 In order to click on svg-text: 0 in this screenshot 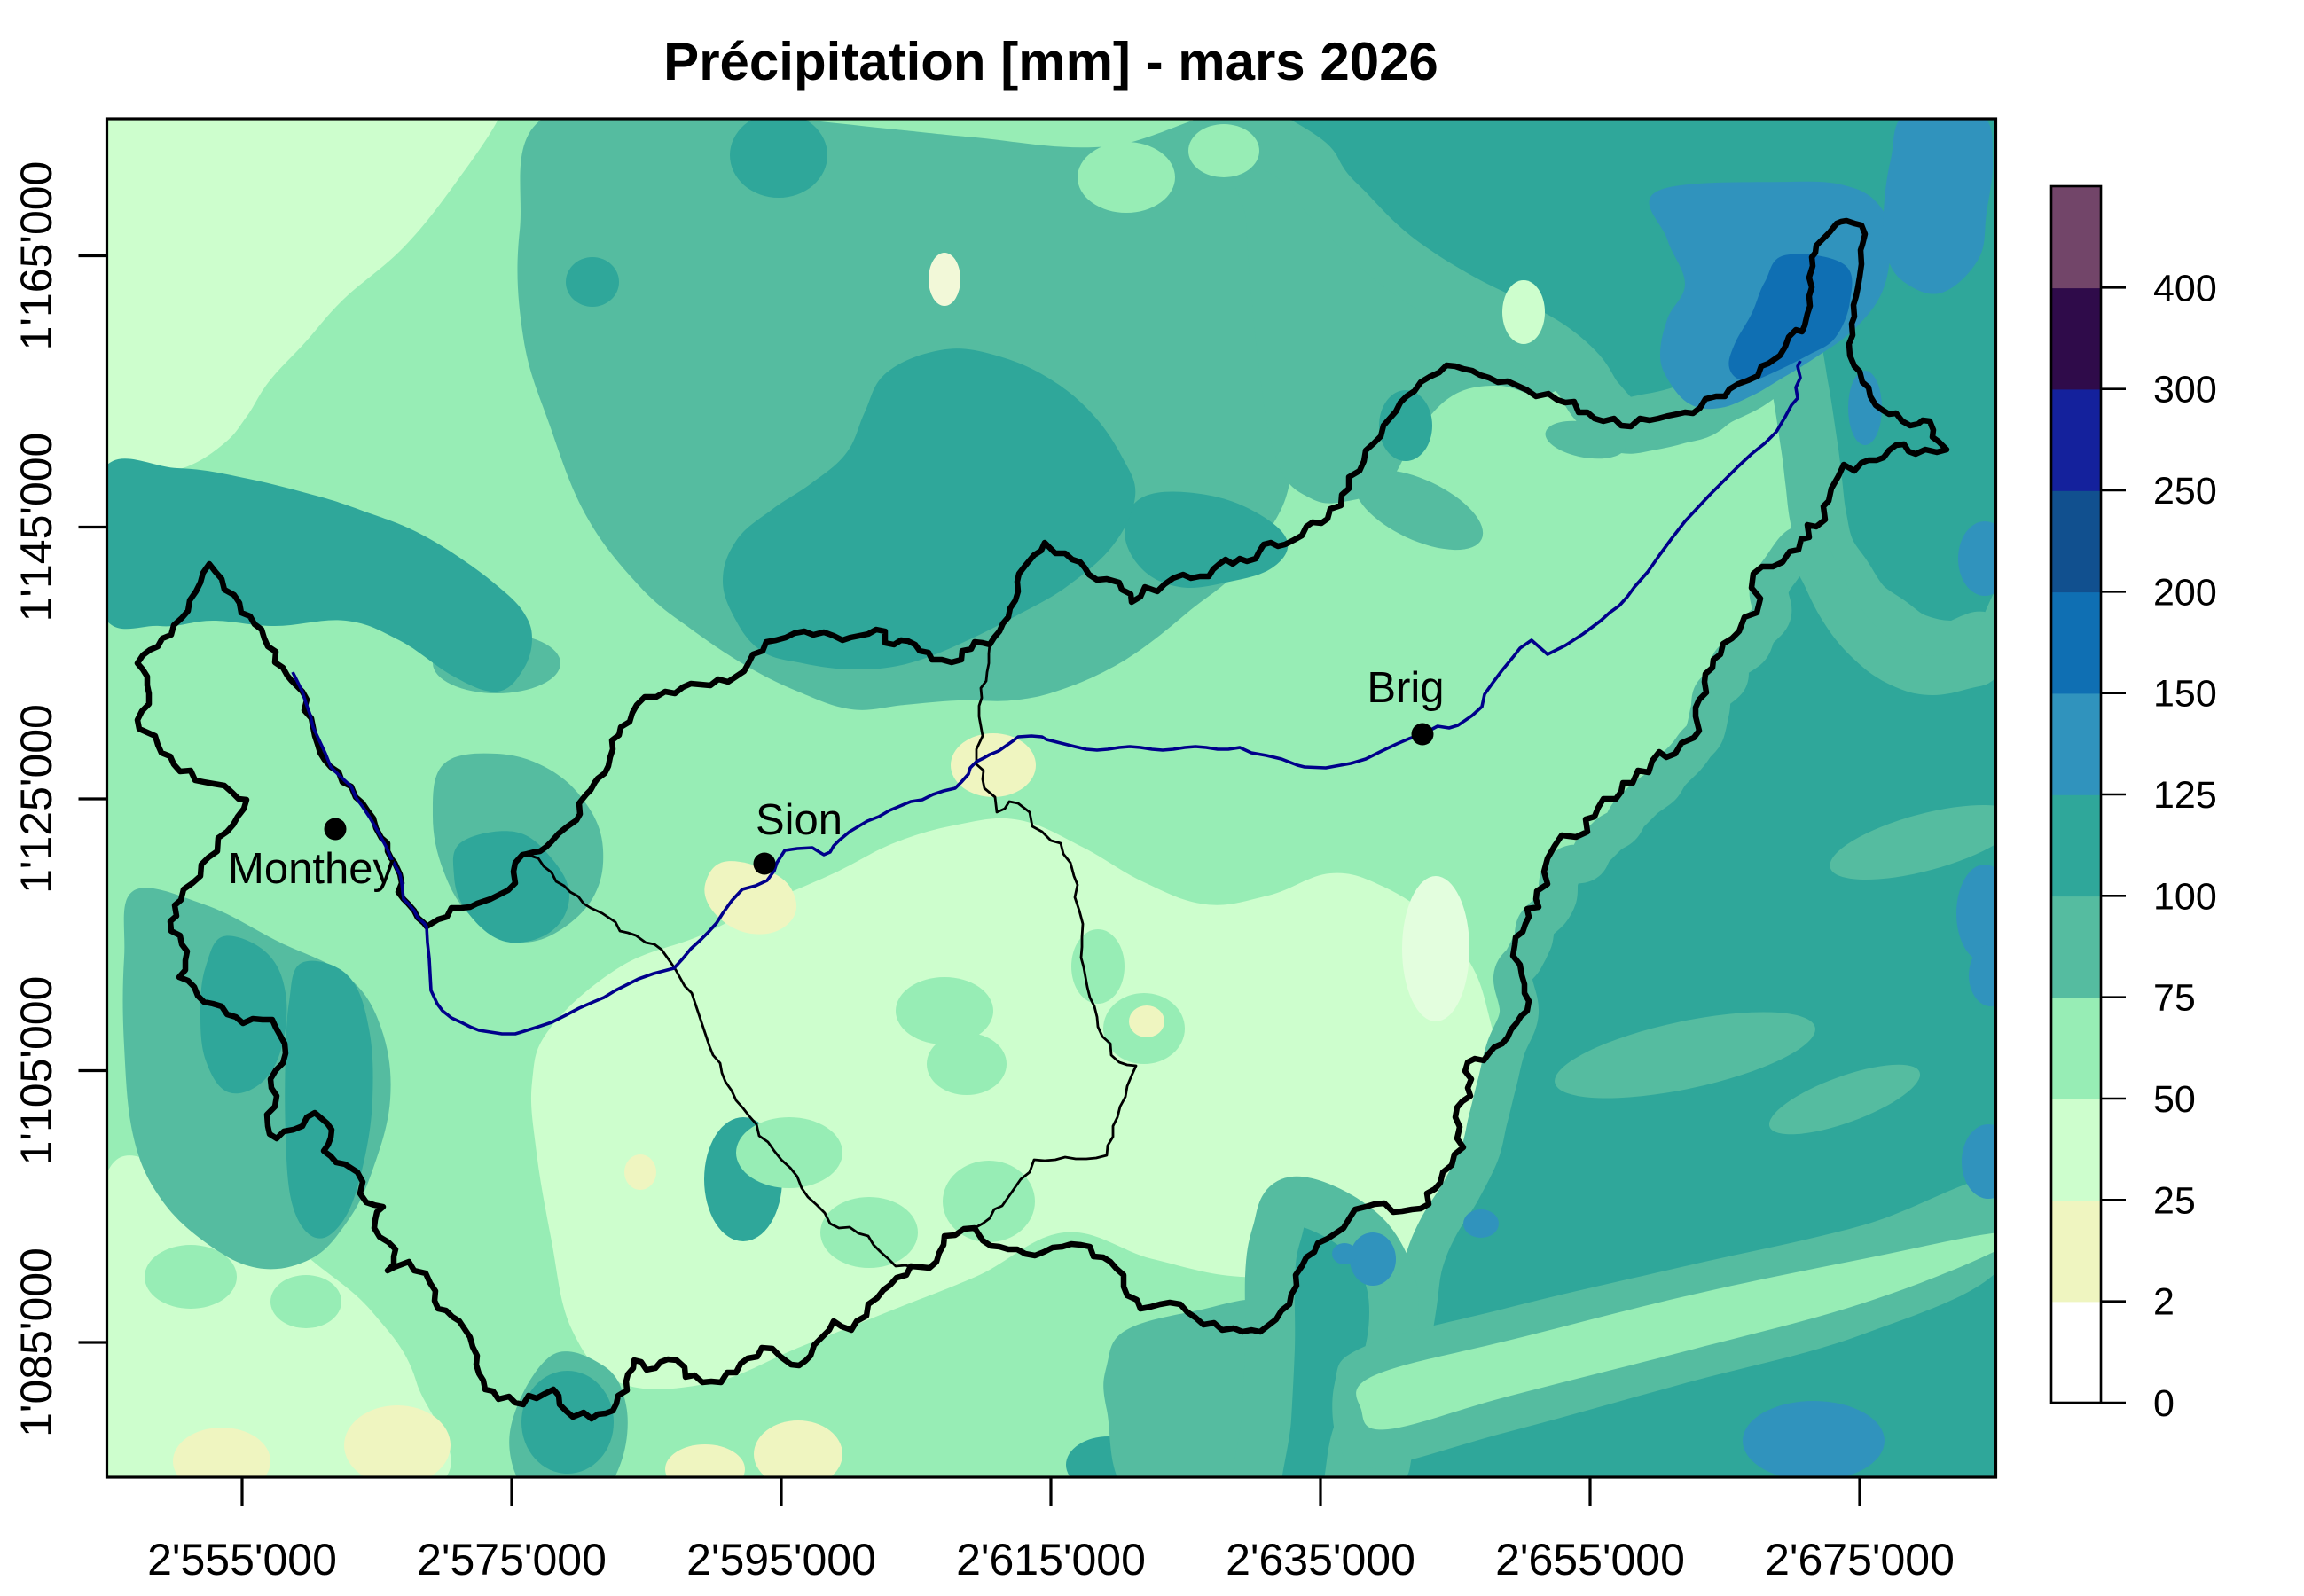, I will do `click(2164, 1404)`.